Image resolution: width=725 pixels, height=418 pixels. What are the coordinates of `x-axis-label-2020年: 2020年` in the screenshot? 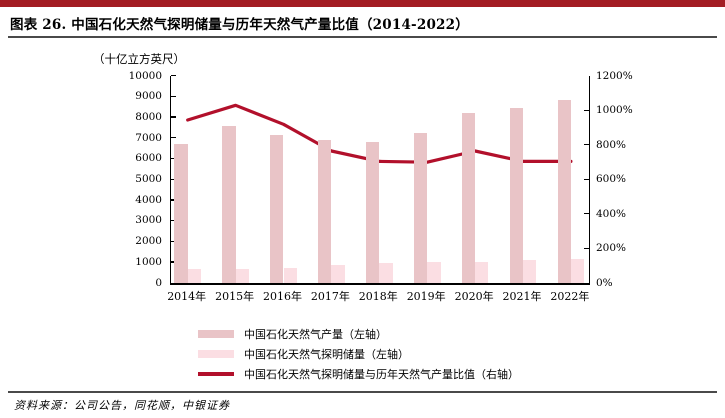 It's located at (474, 296).